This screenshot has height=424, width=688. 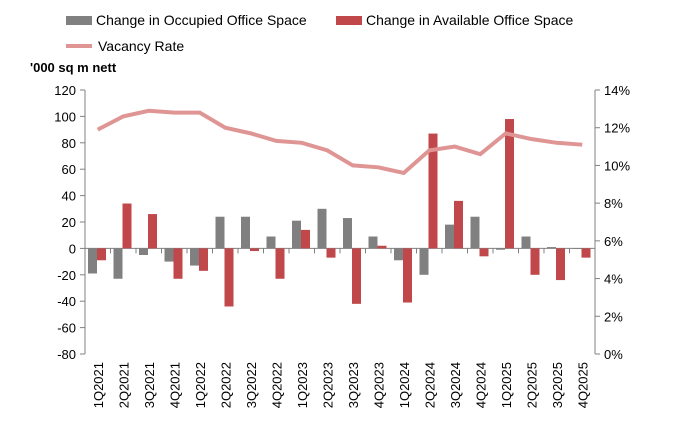 I want to click on x-tick-label: 2Q2023, so click(x=328, y=385).